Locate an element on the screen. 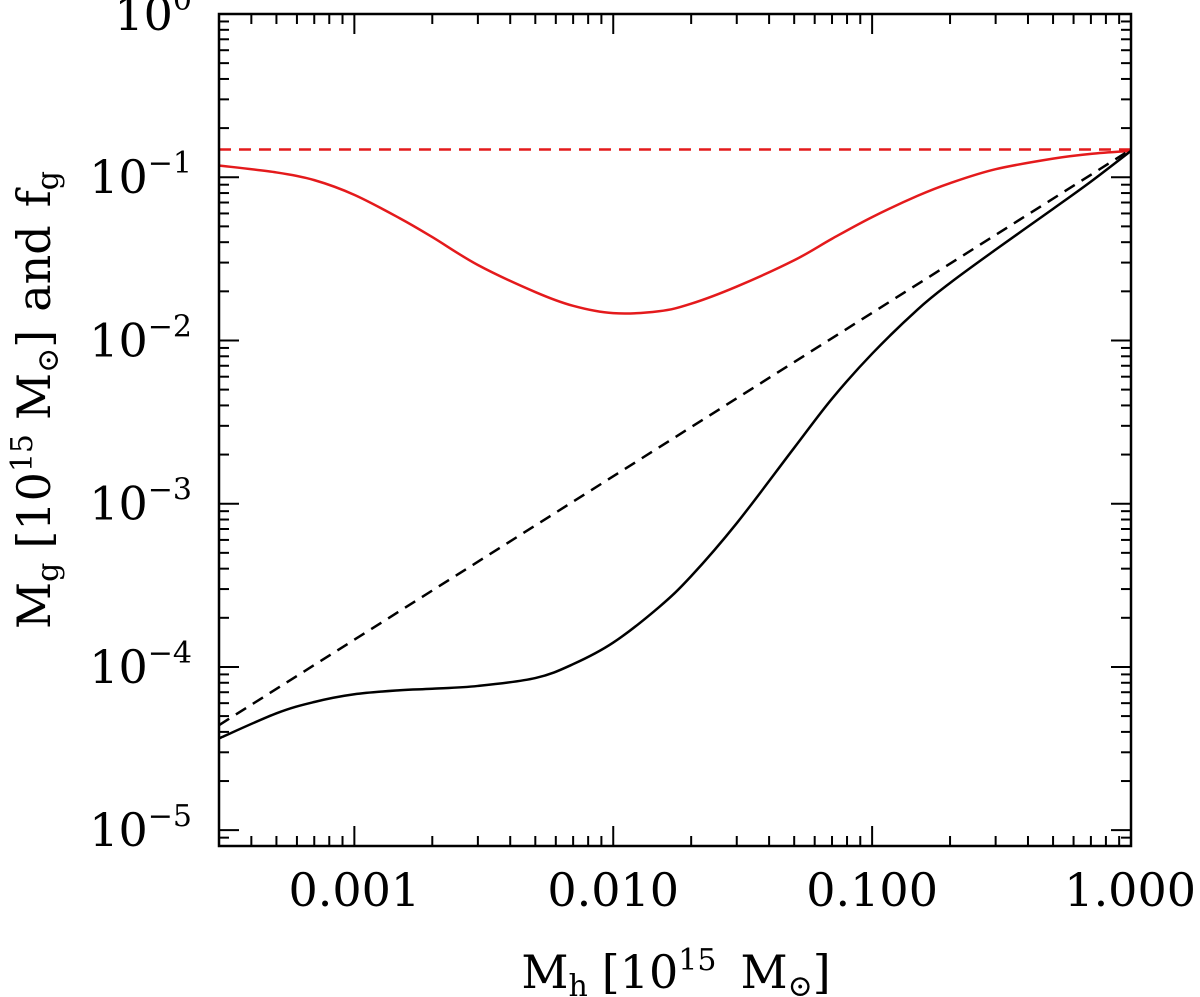 This screenshot has height=997, width=1200. x-tick-label: 0.100 is located at coordinates (872, 890).